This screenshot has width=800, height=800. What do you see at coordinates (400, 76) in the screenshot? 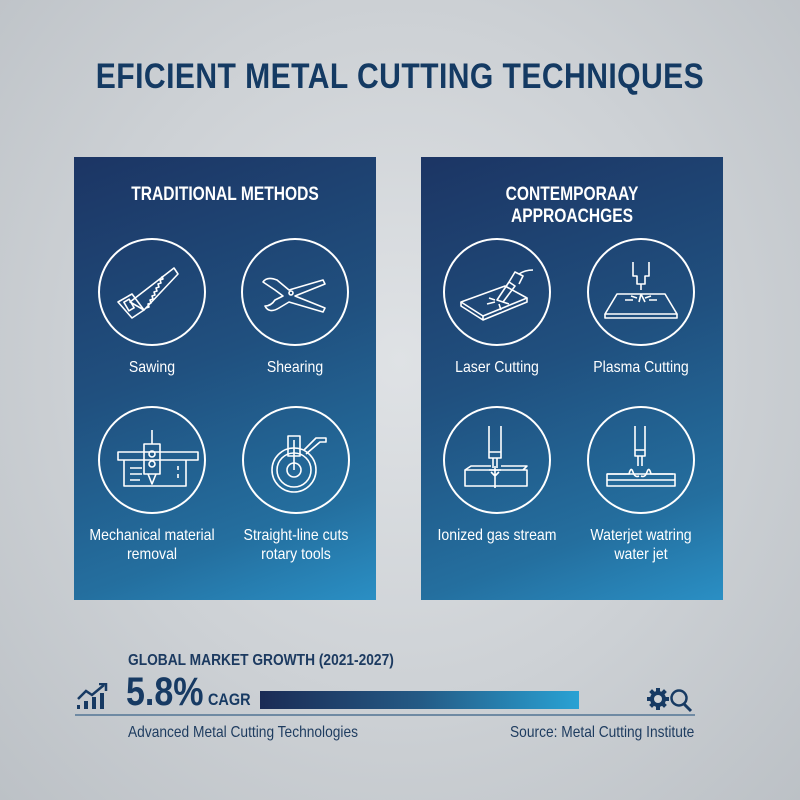
I see `page-title: EFICIENT METAL CUTTING TECHNIQUES` at bounding box center [400, 76].